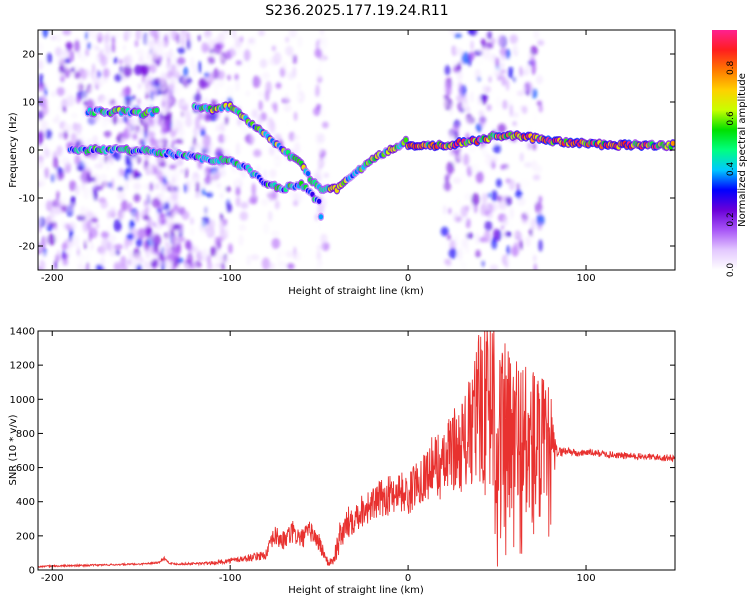 The height and width of the screenshot is (600, 750). What do you see at coordinates (731, 169) in the screenshot?
I see `colorbar-tick-label: 0.4` at bounding box center [731, 169].